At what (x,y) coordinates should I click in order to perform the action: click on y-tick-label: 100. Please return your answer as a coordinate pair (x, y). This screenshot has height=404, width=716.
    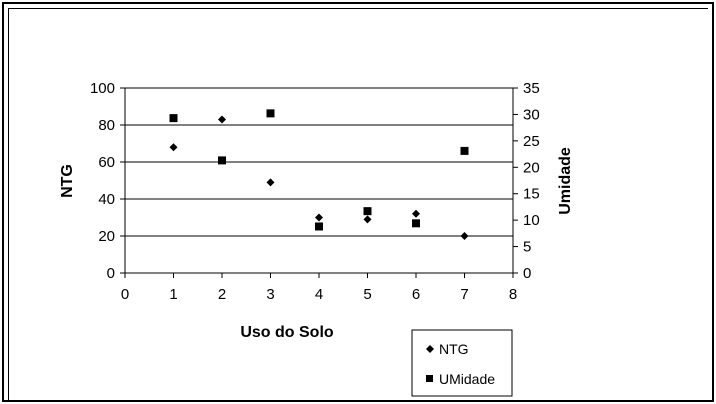
    Looking at the image, I should click on (102, 88).